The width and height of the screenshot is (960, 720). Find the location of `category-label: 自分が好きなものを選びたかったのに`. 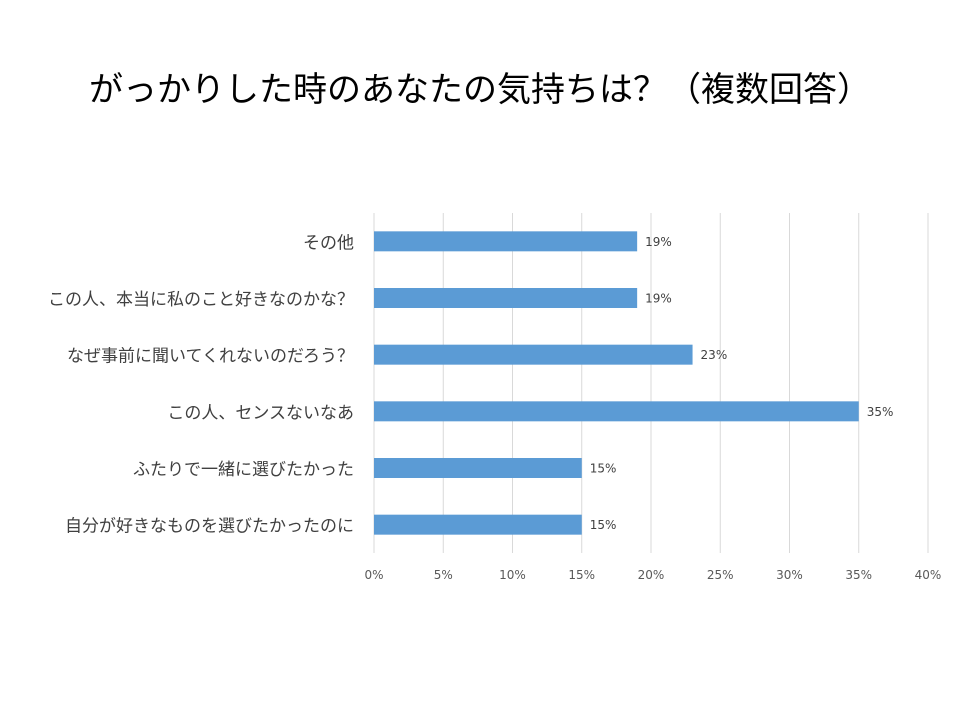

category-label: 自分が好きなものを選びたかったのに is located at coordinates (209, 527).